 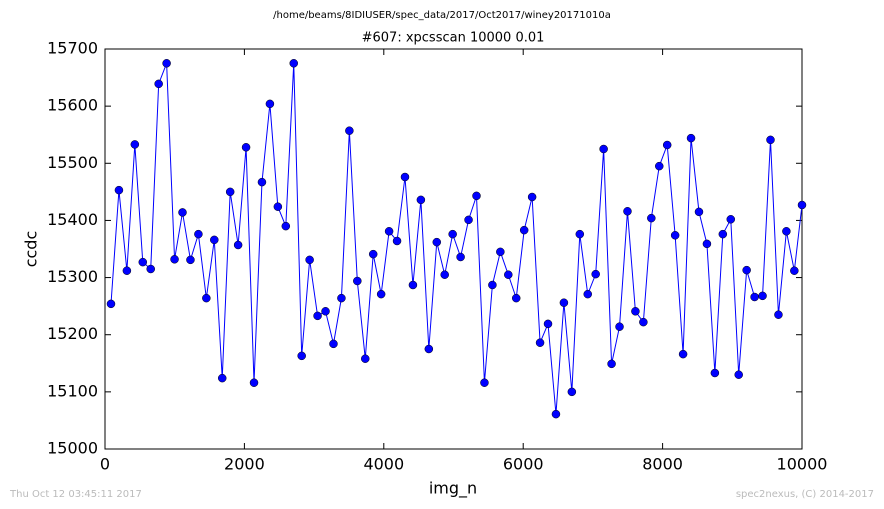 I want to click on y-tick-label: 15000, so click(x=72, y=448).